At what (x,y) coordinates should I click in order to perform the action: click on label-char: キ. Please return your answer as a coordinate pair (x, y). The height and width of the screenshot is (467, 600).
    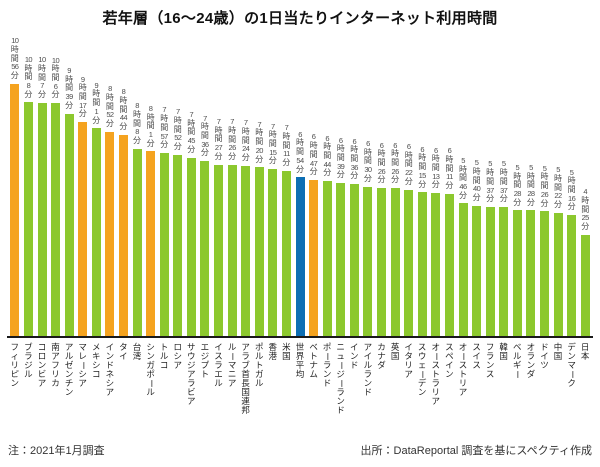
    Looking at the image, I should click on (96, 356).